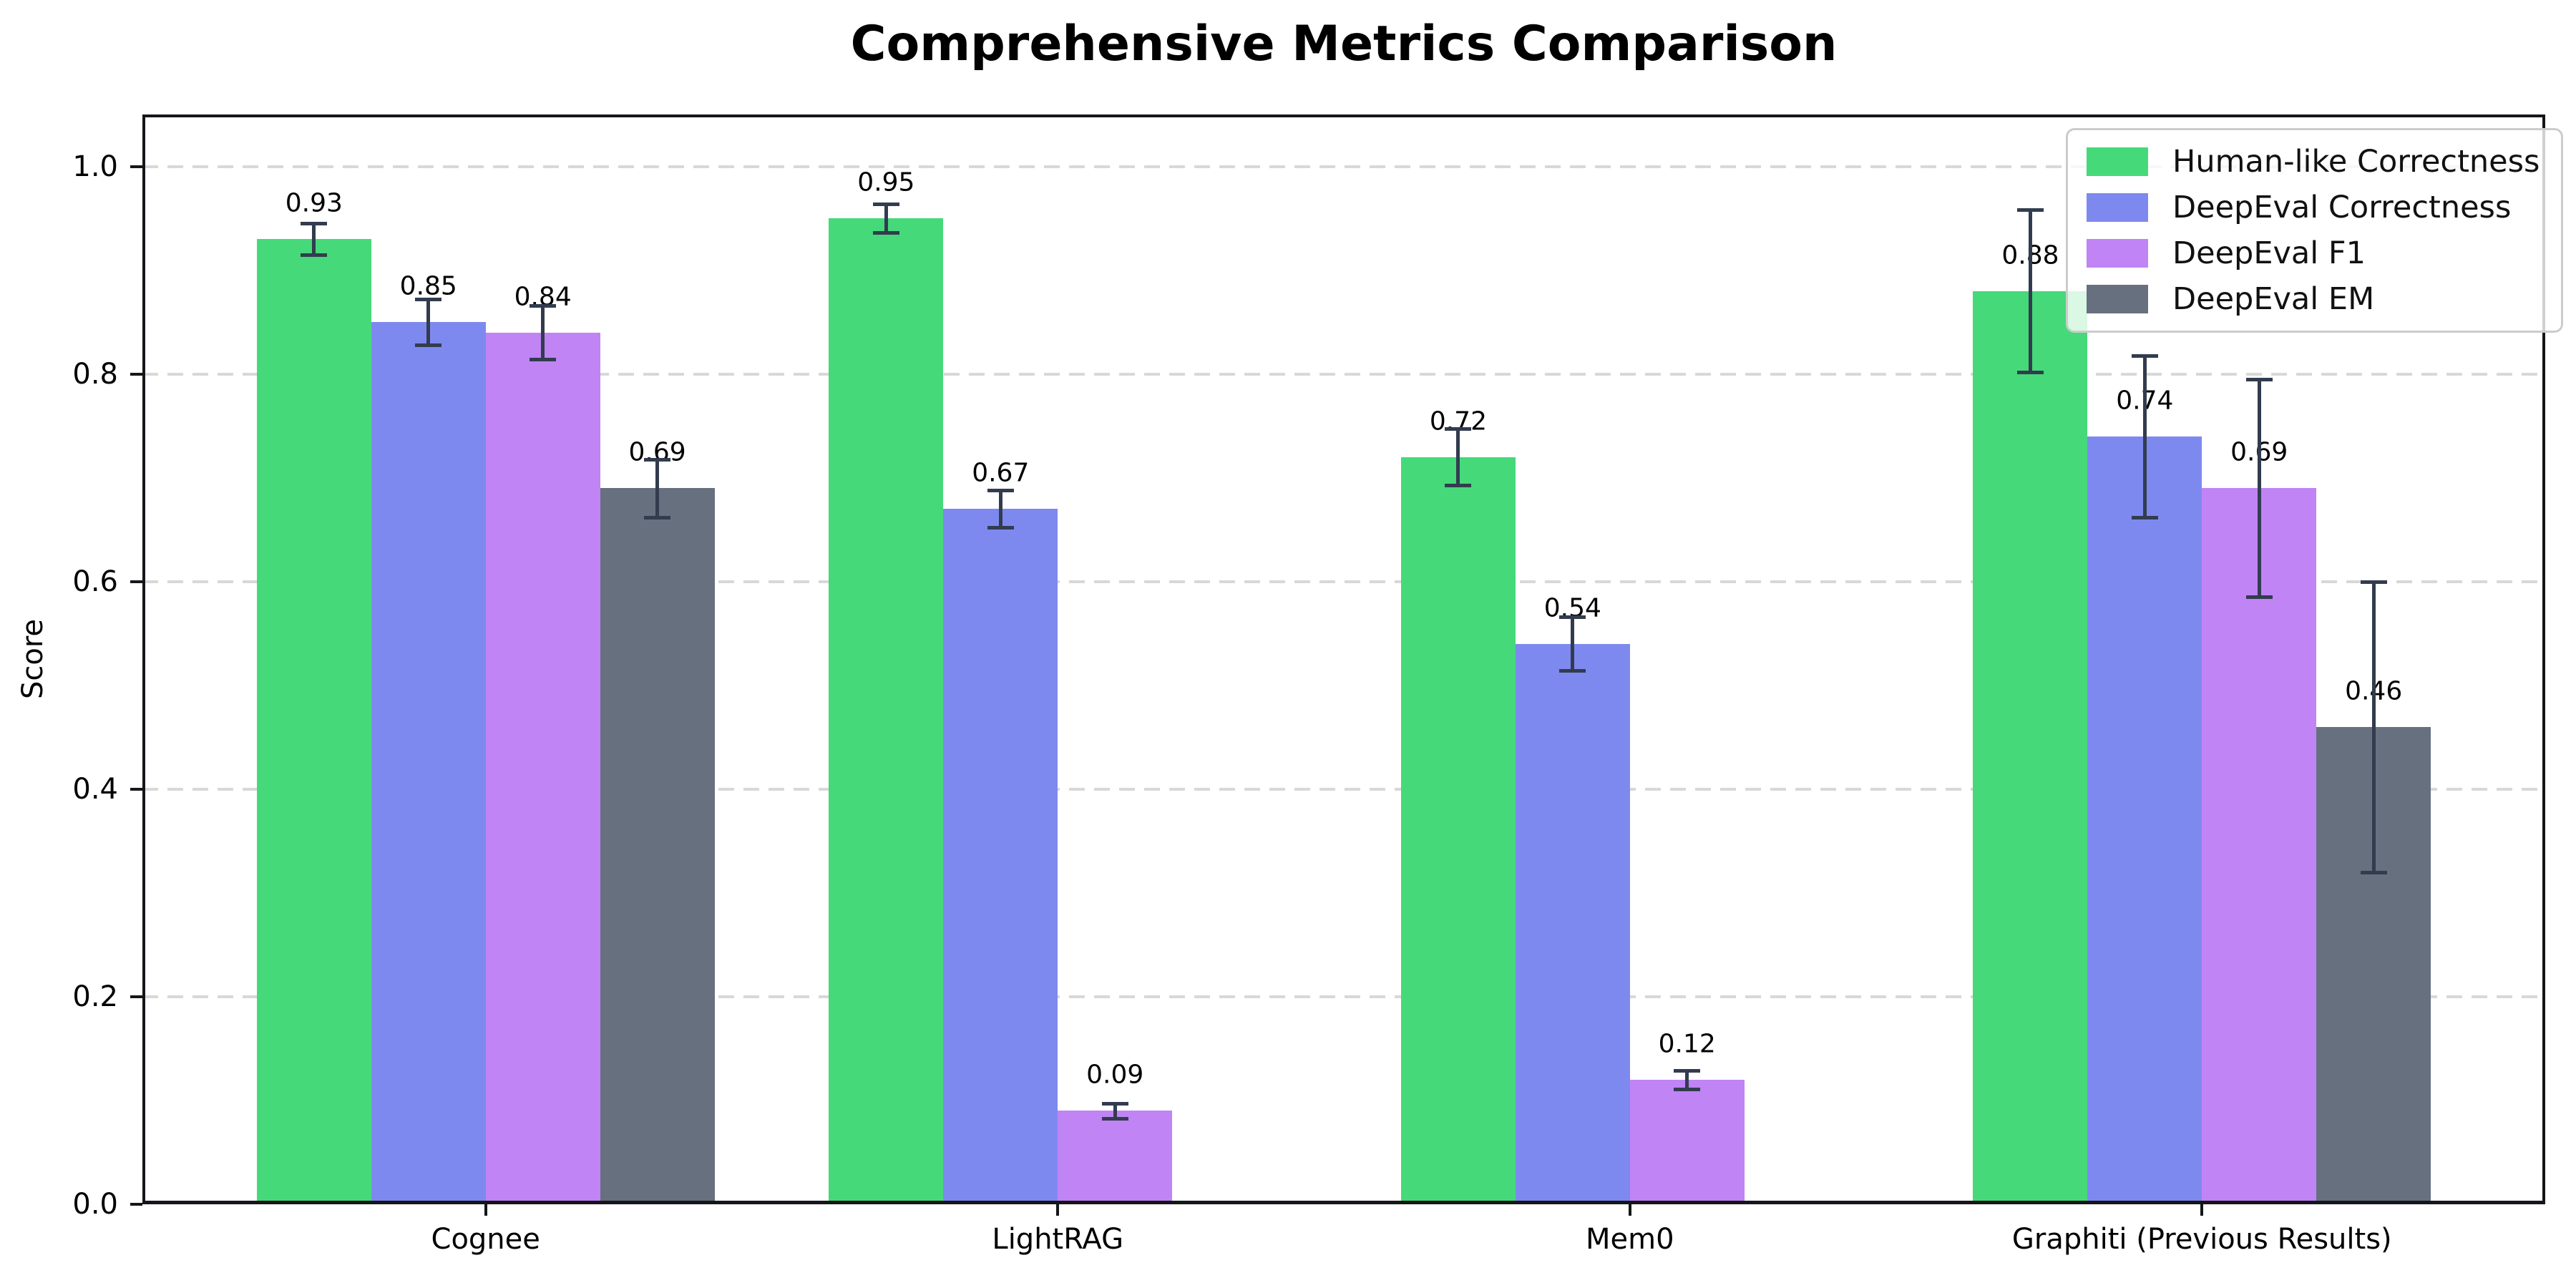 This screenshot has height=1288, width=2576. Describe the element at coordinates (143, 659) in the screenshot. I see `axis-spine-left` at that location.